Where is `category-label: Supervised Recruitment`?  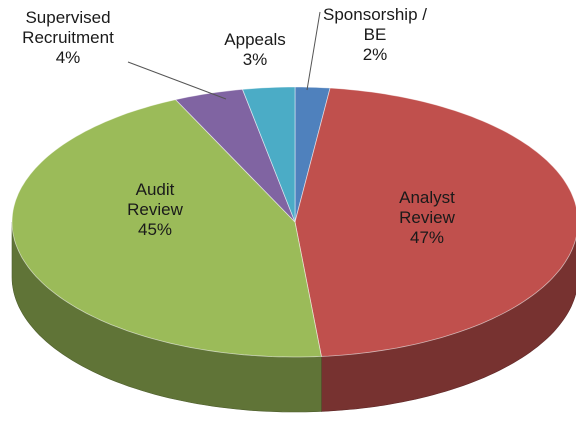 category-label: Supervised Recruitment is located at coordinates (68, 27).